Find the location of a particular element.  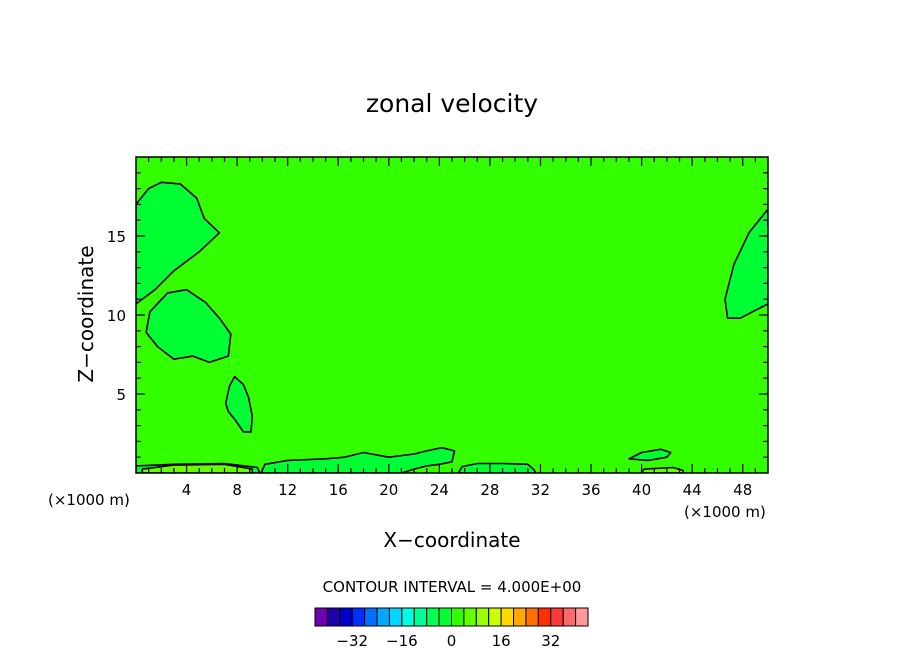

colorbar-tick-label: −16 is located at coordinates (402, 641).